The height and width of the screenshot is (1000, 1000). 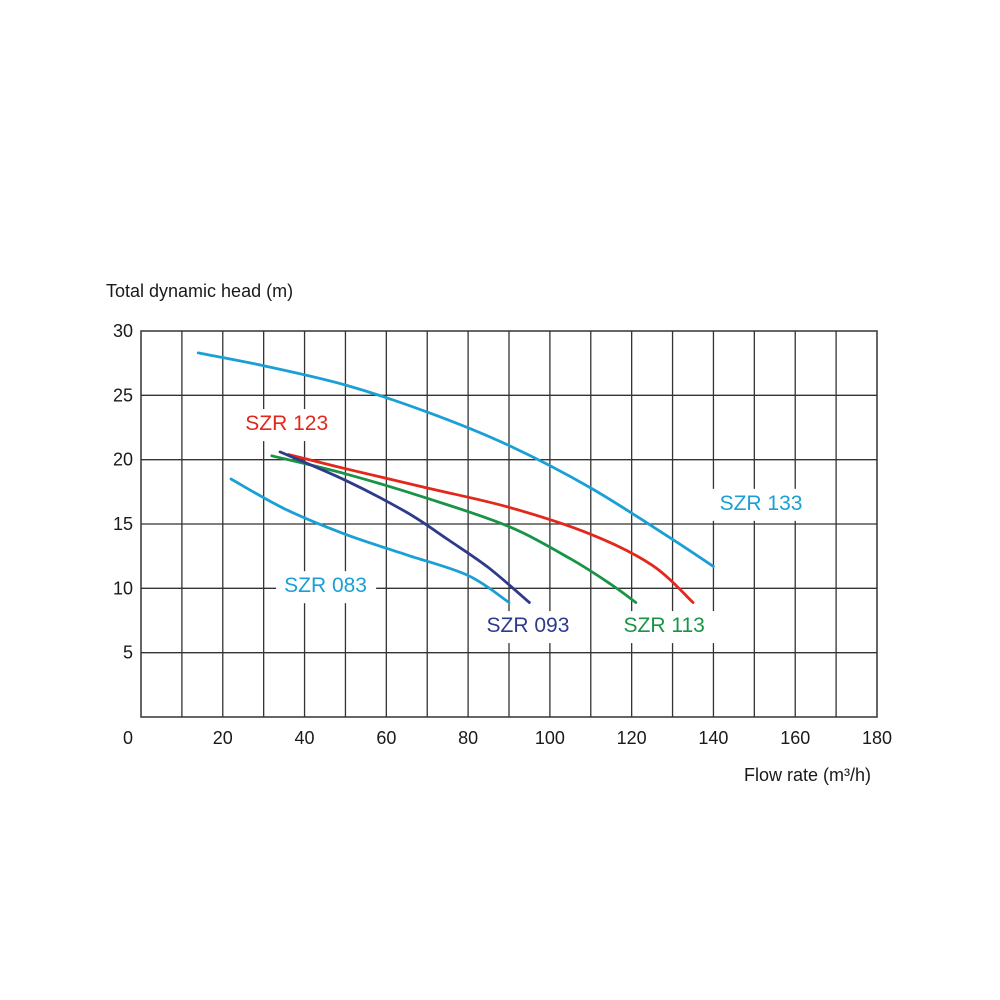 I want to click on y-tick-label: 20, so click(x=123, y=460).